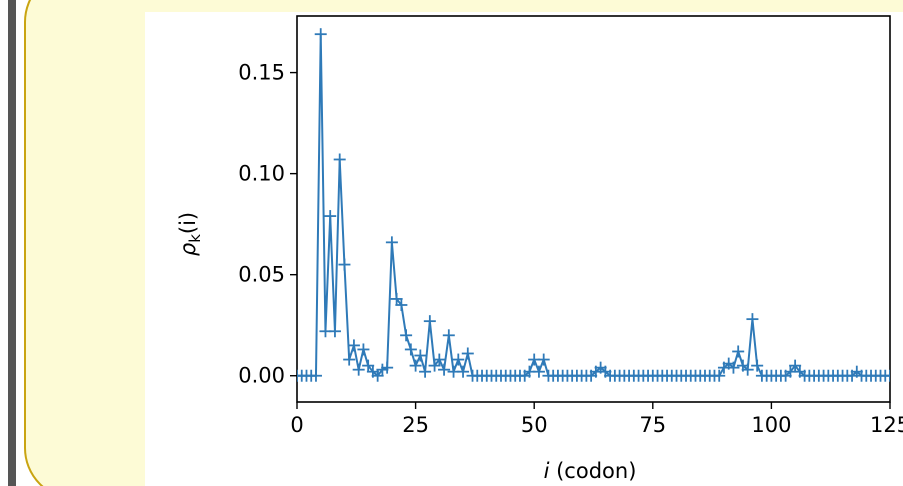 This screenshot has height=486, width=903. I want to click on y-axis-subscript: k, so click(195, 238).